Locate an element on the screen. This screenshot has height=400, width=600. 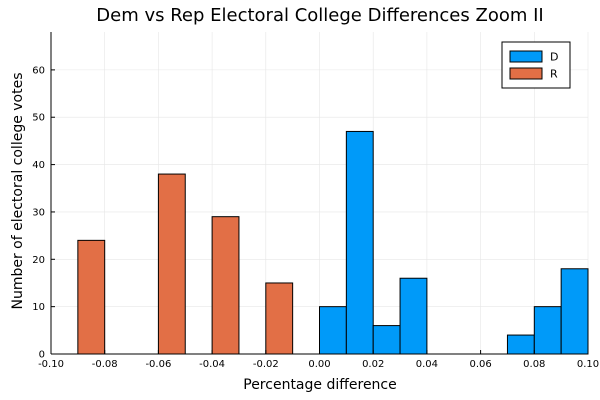
legend: DR is located at coordinates (536, 65).